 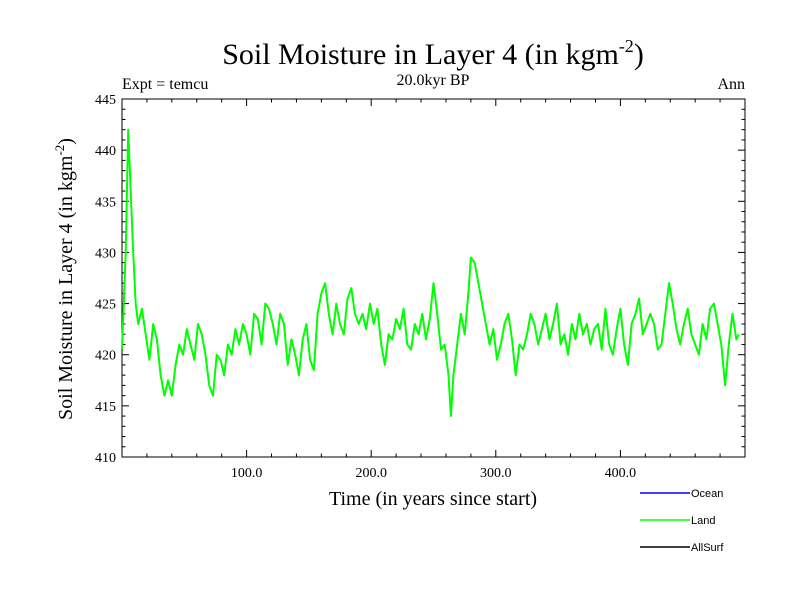 What do you see at coordinates (105, 356) in the screenshot?
I see `y-tick-label: 420` at bounding box center [105, 356].